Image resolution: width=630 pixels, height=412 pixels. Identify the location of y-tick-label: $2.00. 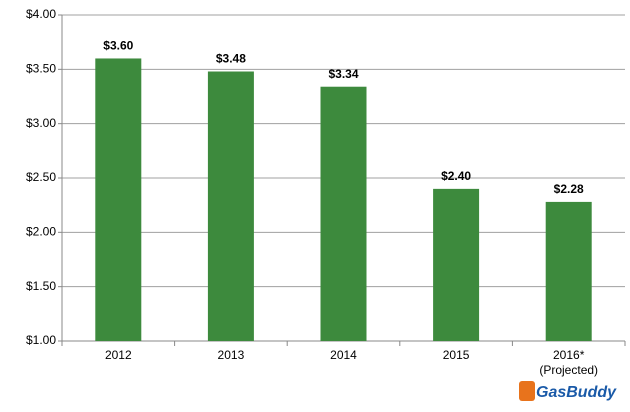
(41, 232).